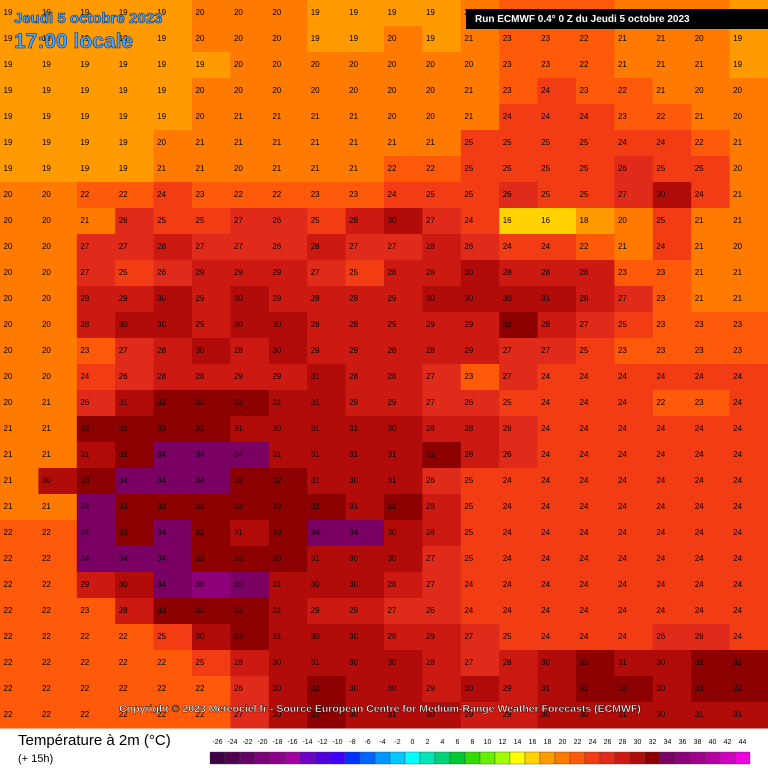 This screenshot has width=768, height=768. What do you see at coordinates (277, 742) in the screenshot?
I see `scale-label: -18` at bounding box center [277, 742].